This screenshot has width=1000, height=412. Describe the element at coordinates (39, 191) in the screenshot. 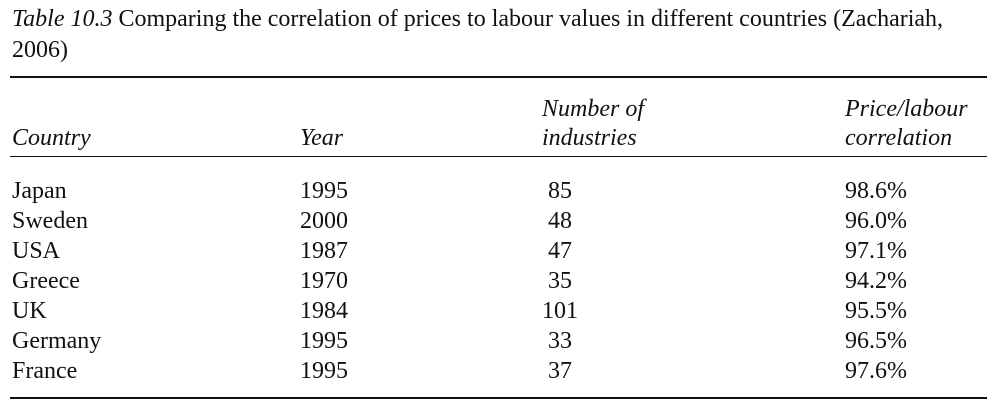

I see `cell-country: Japan` at that location.